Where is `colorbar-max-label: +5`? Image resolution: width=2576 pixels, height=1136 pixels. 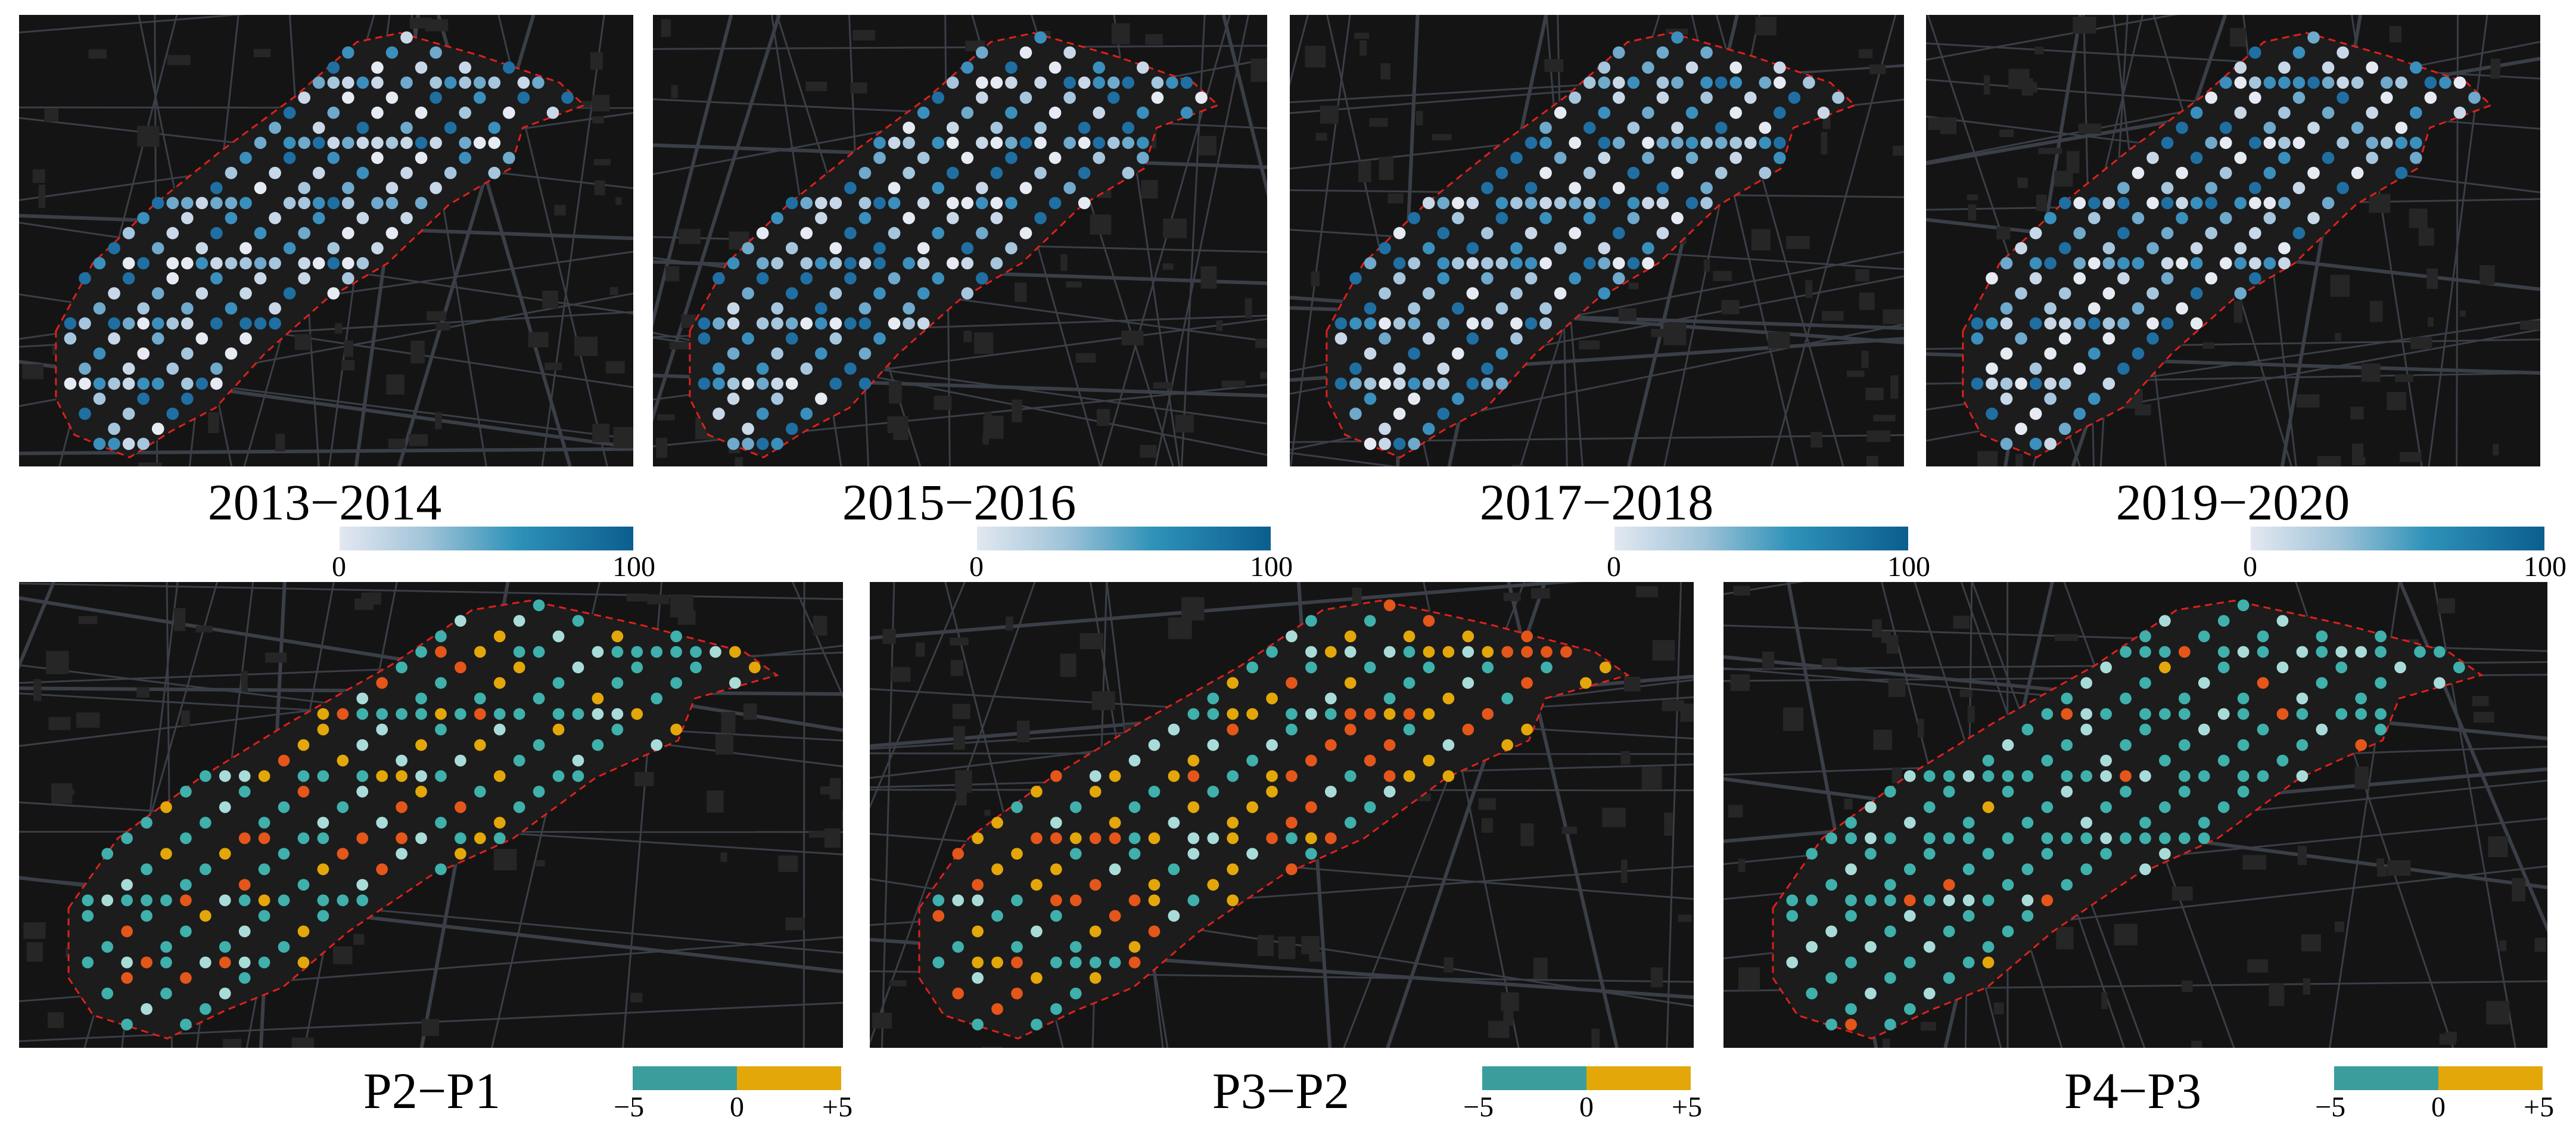 colorbar-max-label: +5 is located at coordinates (837, 1107).